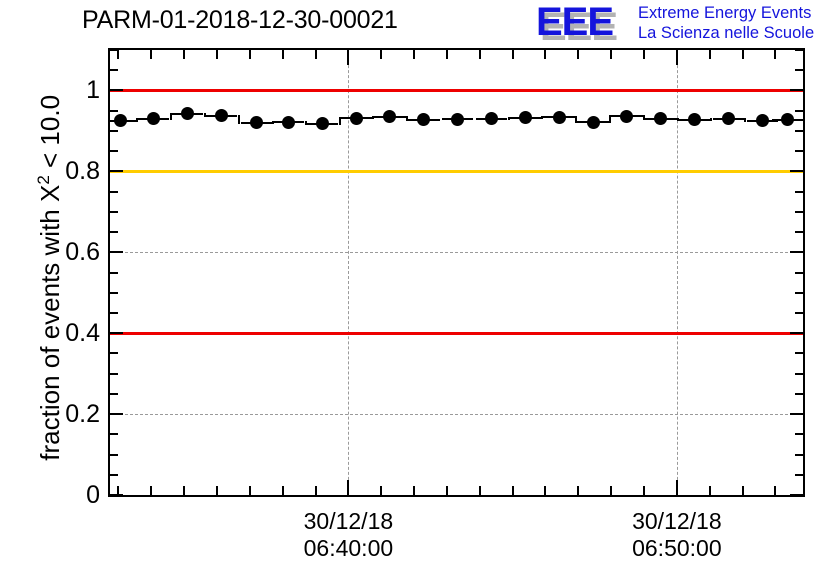 The height and width of the screenshot is (572, 836). Describe the element at coordinates (456, 333) in the screenshot. I see `reference-line-0p4` at that location.